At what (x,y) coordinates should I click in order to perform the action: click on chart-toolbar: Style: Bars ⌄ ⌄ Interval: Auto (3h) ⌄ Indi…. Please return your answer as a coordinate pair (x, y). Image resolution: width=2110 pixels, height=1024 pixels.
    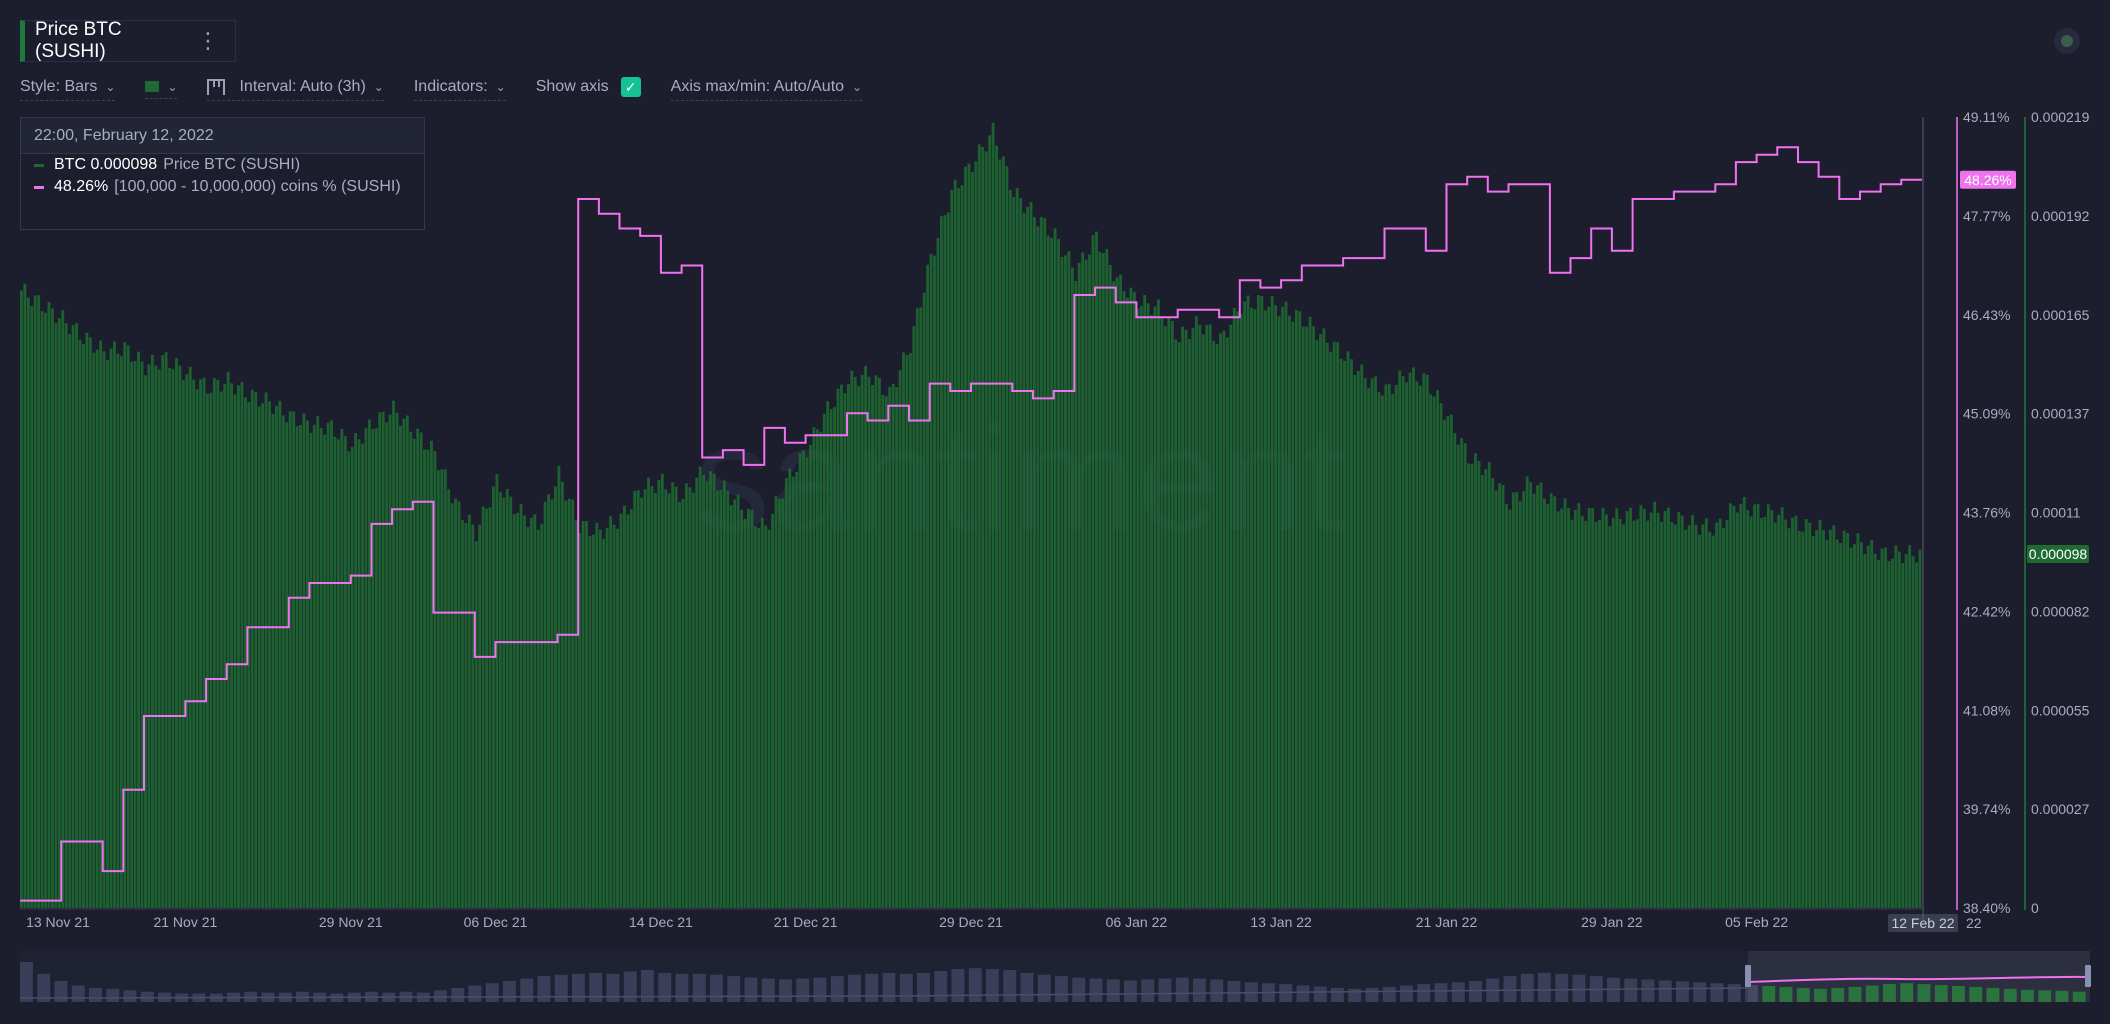
    Looking at the image, I should click on (456, 89).